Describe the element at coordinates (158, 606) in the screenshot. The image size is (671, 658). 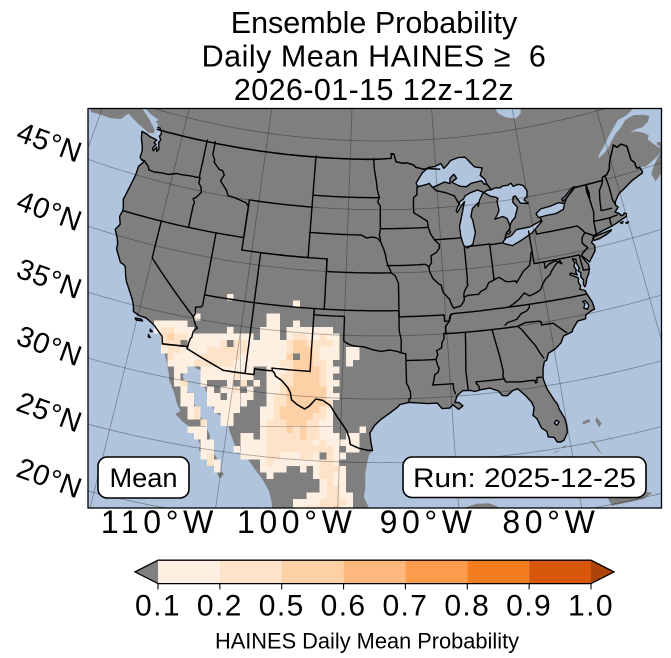
I see `svg-text: 0.1` at that location.